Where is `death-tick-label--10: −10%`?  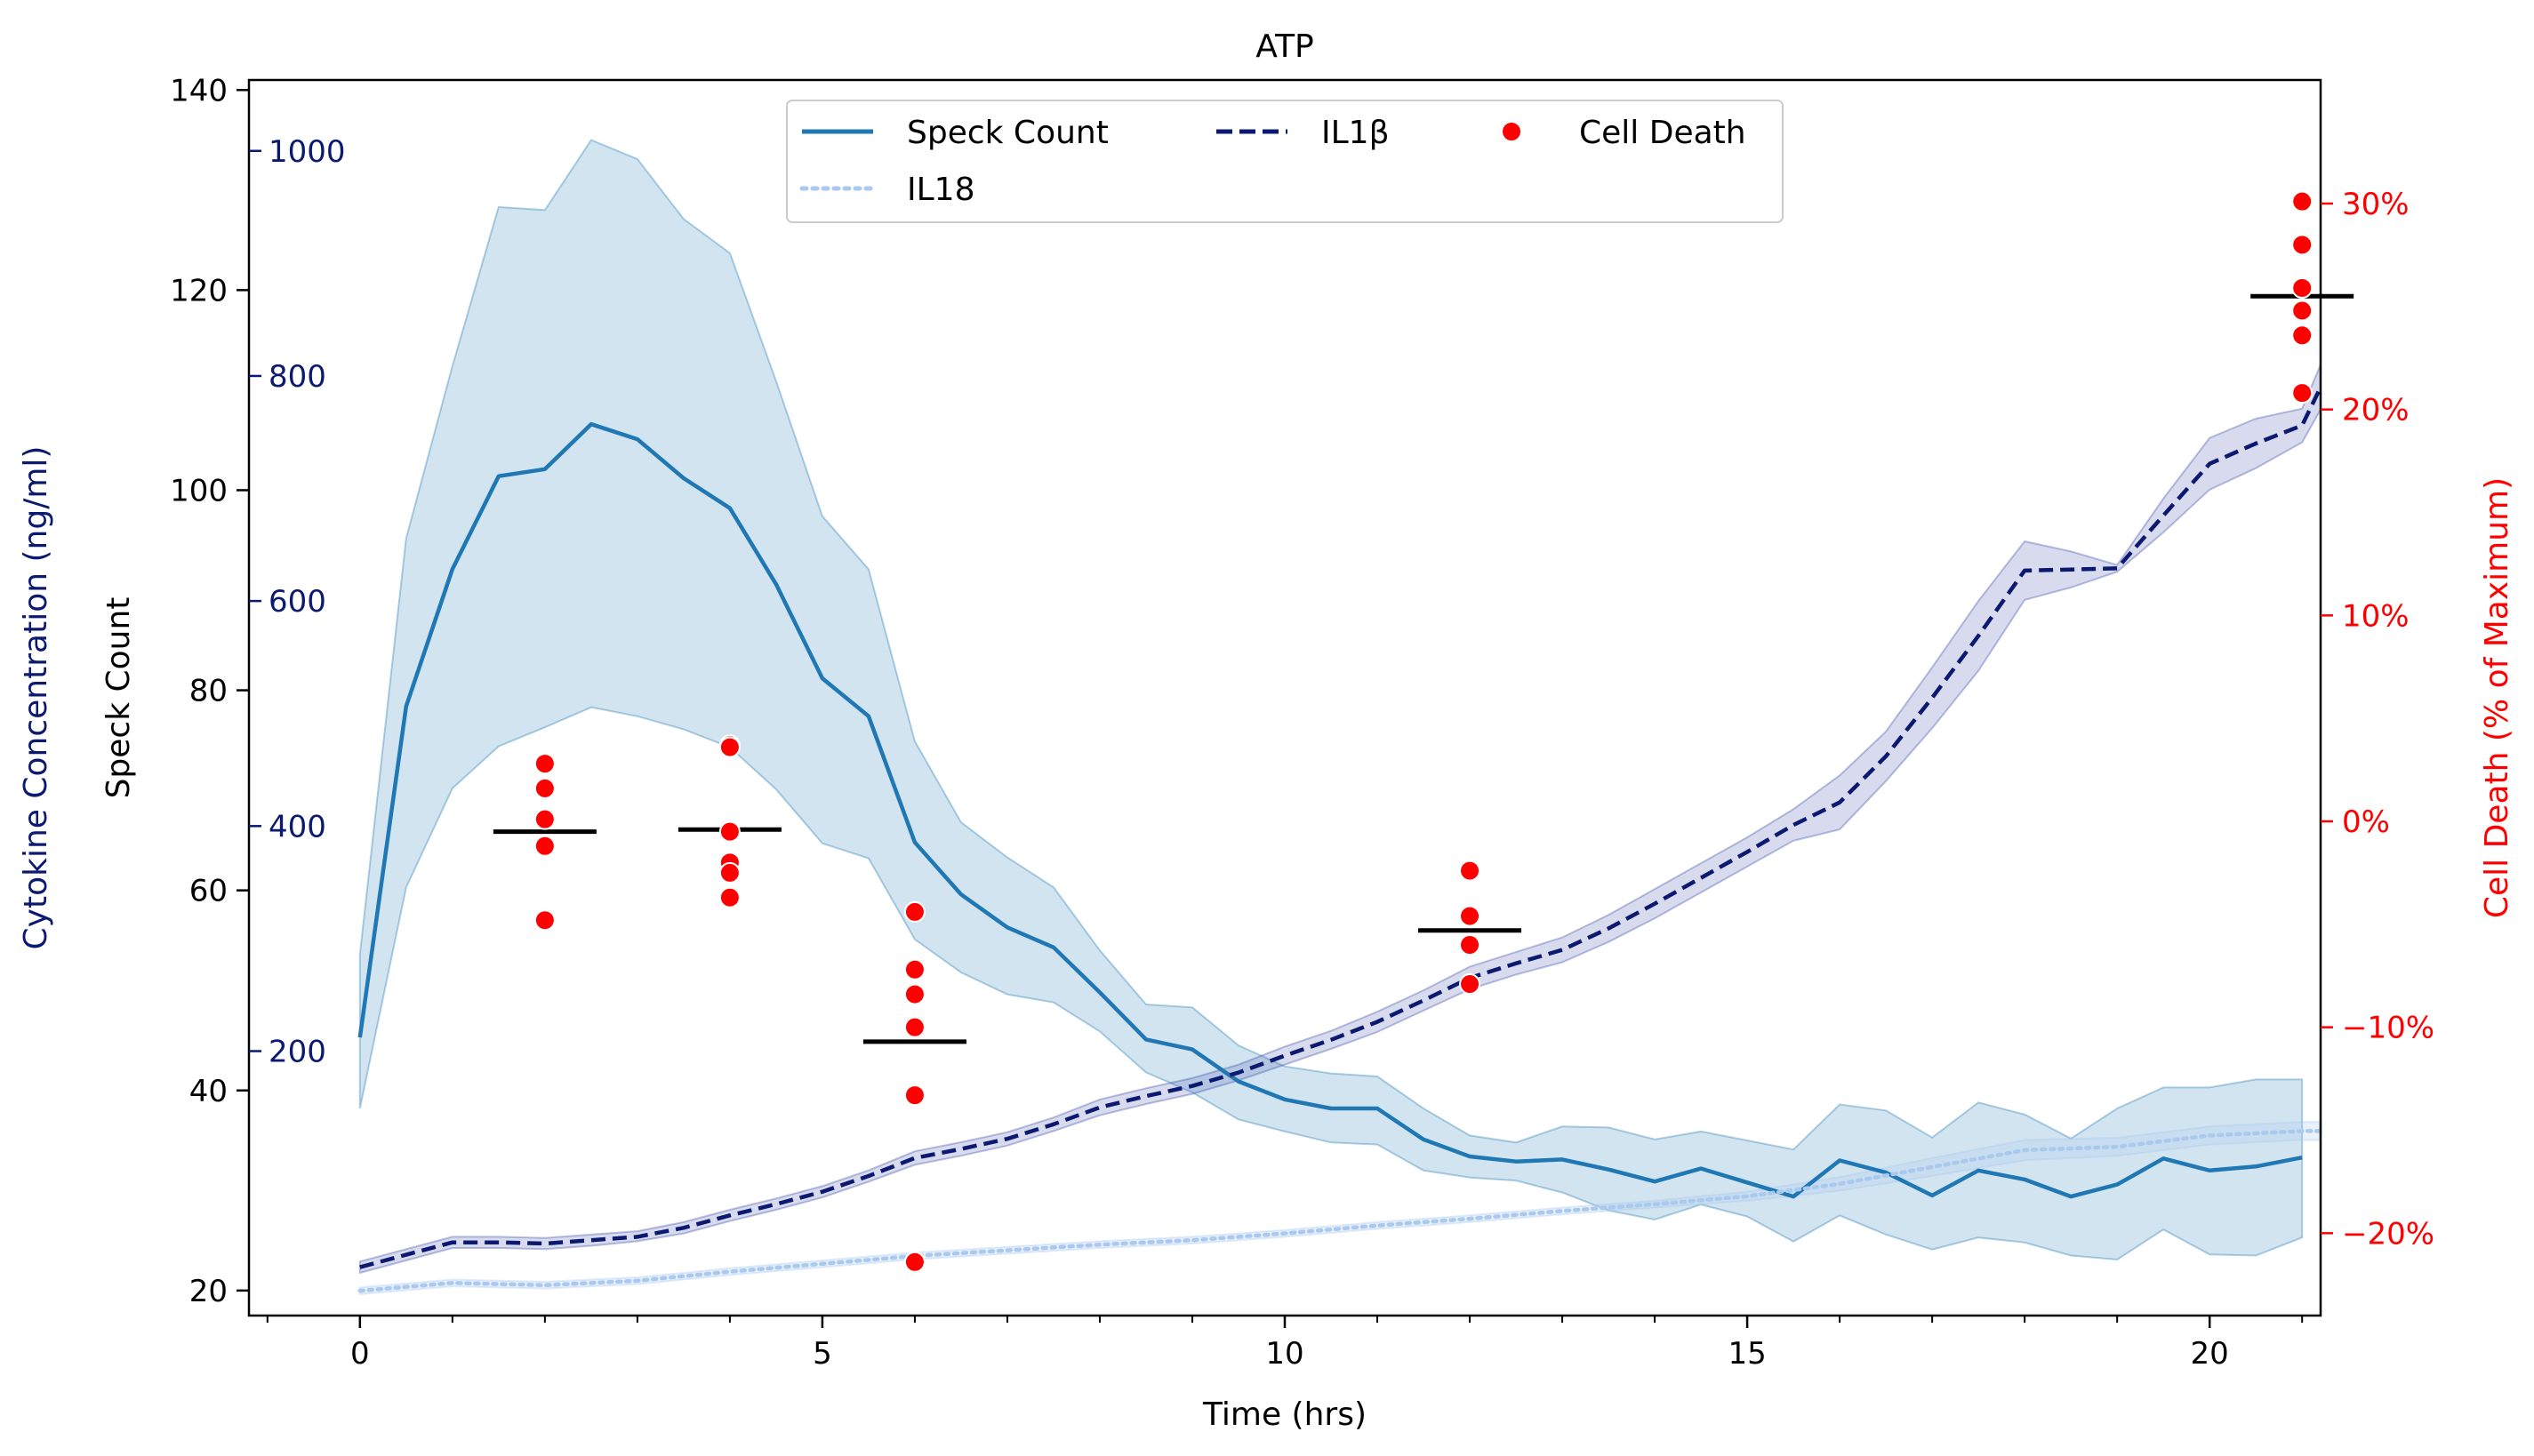 death-tick-label--10: −10% is located at coordinates (2388, 1028).